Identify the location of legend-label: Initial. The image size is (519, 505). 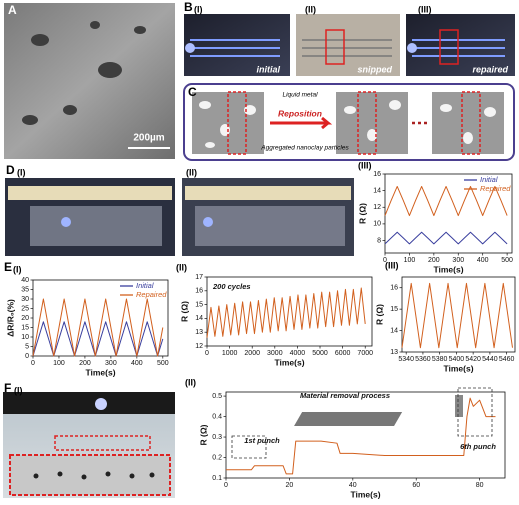
(145, 285).